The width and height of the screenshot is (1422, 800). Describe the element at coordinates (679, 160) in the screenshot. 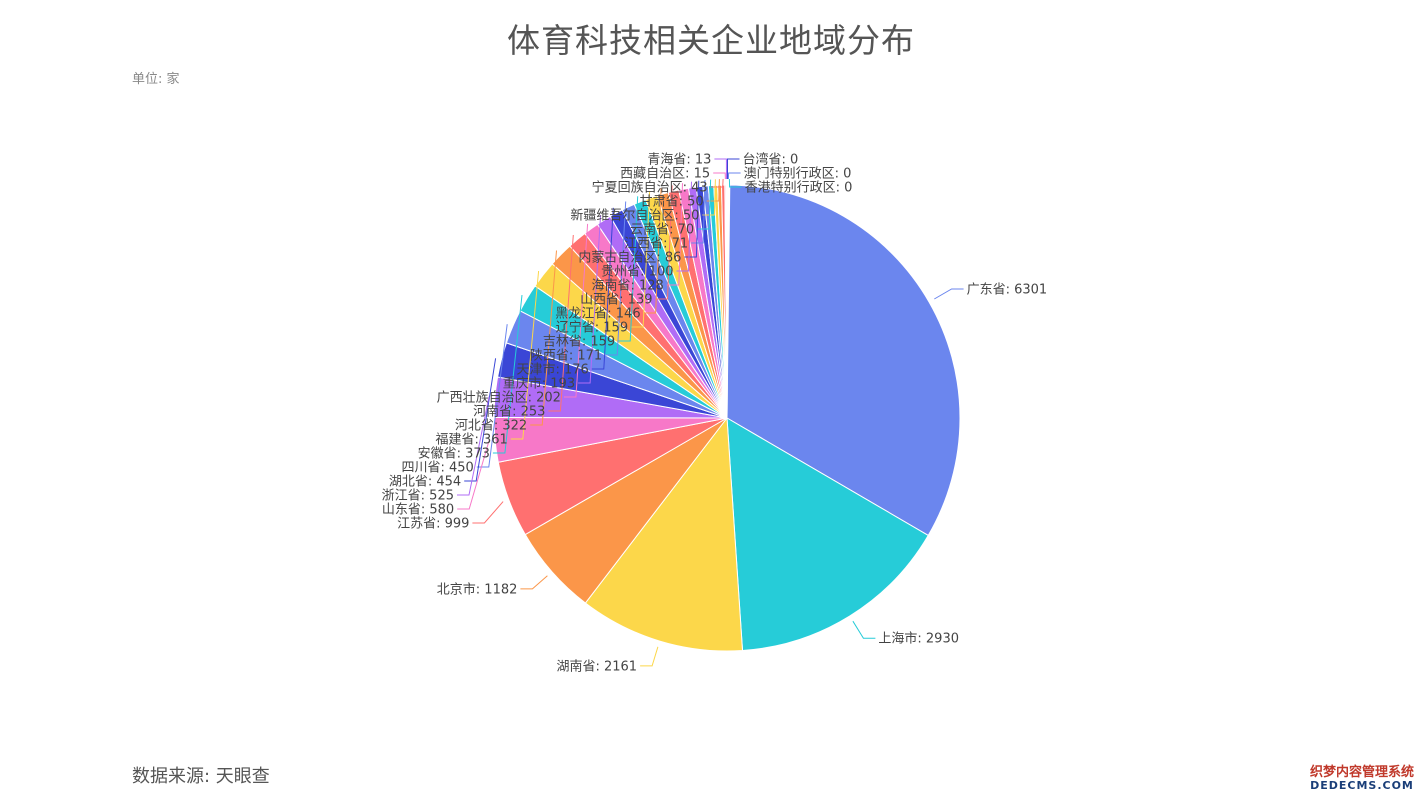

I see `slice-label: 青海省: 13` at that location.